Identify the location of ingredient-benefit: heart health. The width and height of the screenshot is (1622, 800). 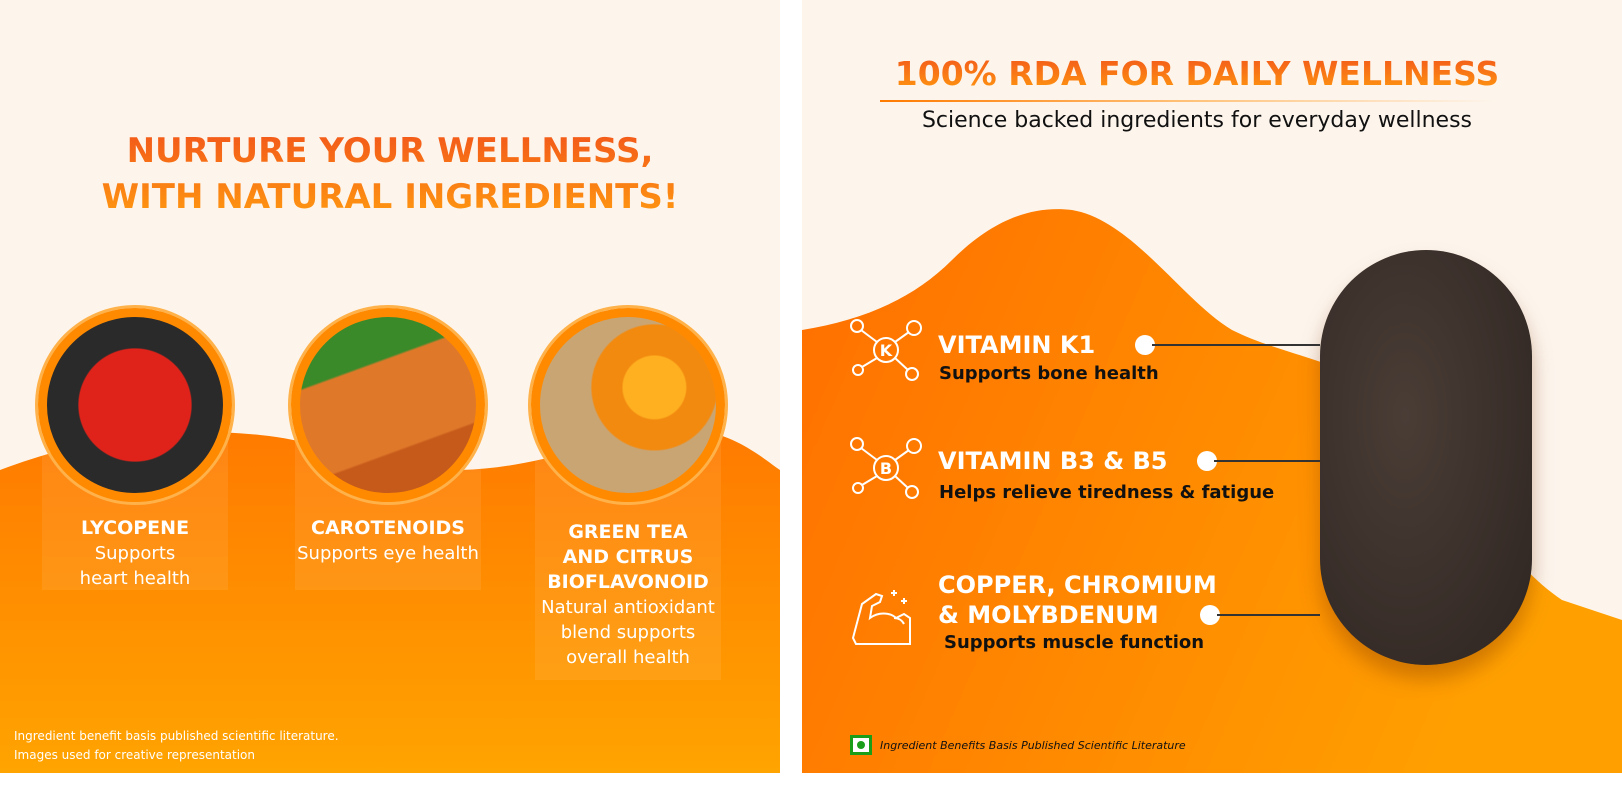
(135, 578).